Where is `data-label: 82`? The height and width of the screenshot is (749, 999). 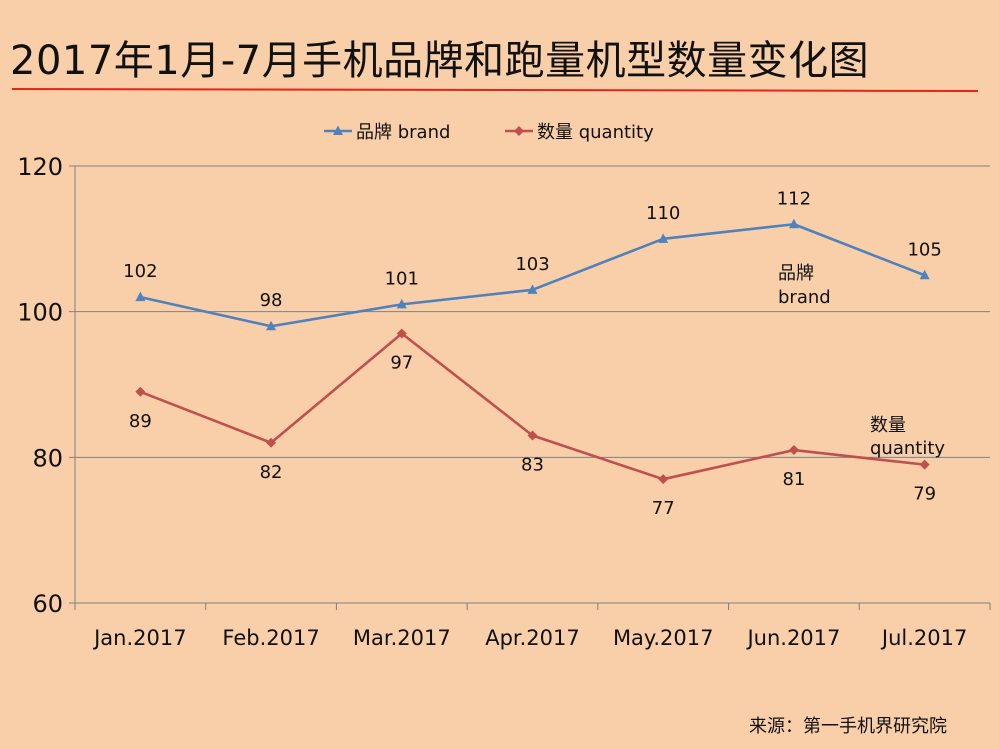 data-label: 82 is located at coordinates (271, 472).